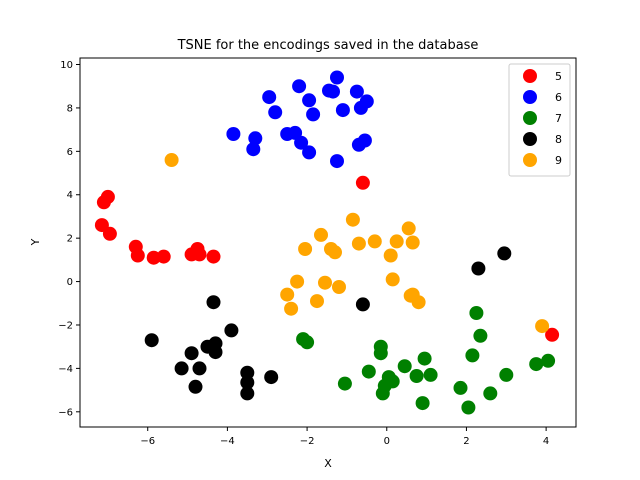  What do you see at coordinates (66, 65) in the screenshot?
I see `y-tick-label: 10` at bounding box center [66, 65].